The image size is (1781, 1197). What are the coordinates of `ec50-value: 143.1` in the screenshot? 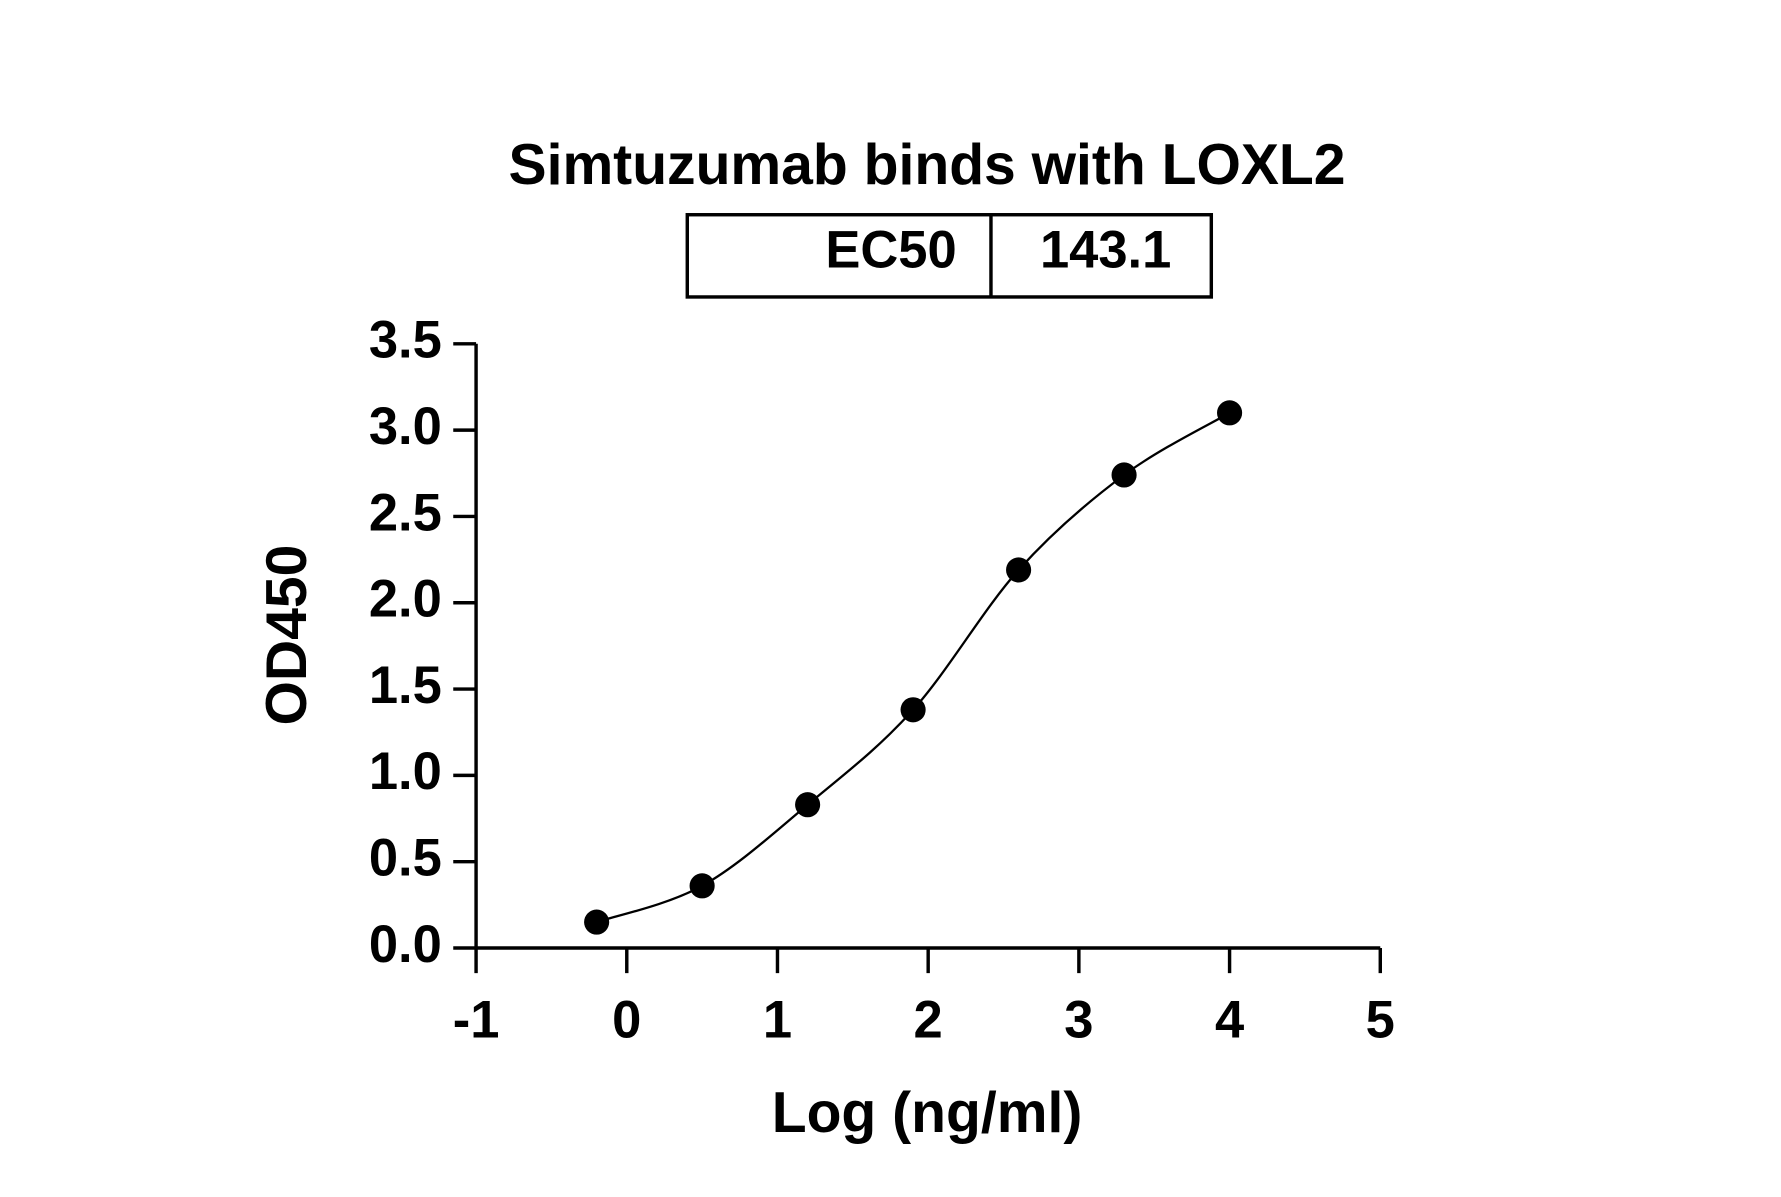 It's located at (1105, 249).